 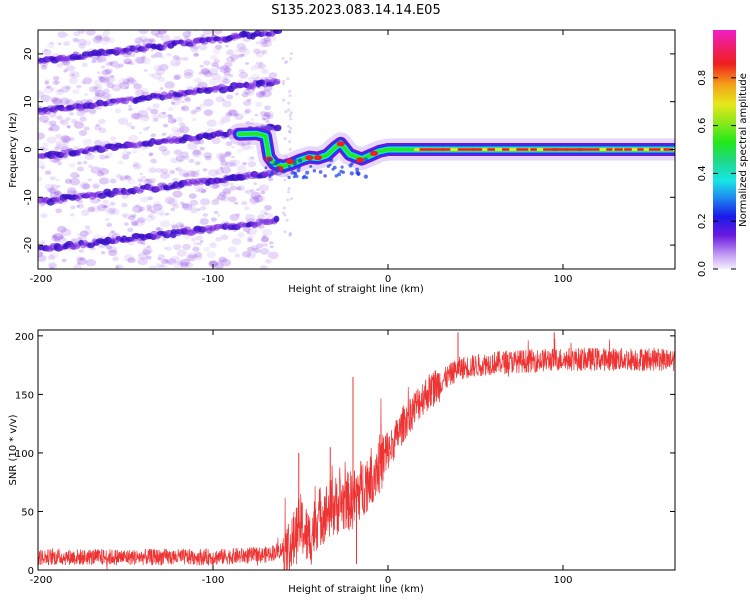 I want to click on y-tick-label: 100, so click(x=24, y=454).